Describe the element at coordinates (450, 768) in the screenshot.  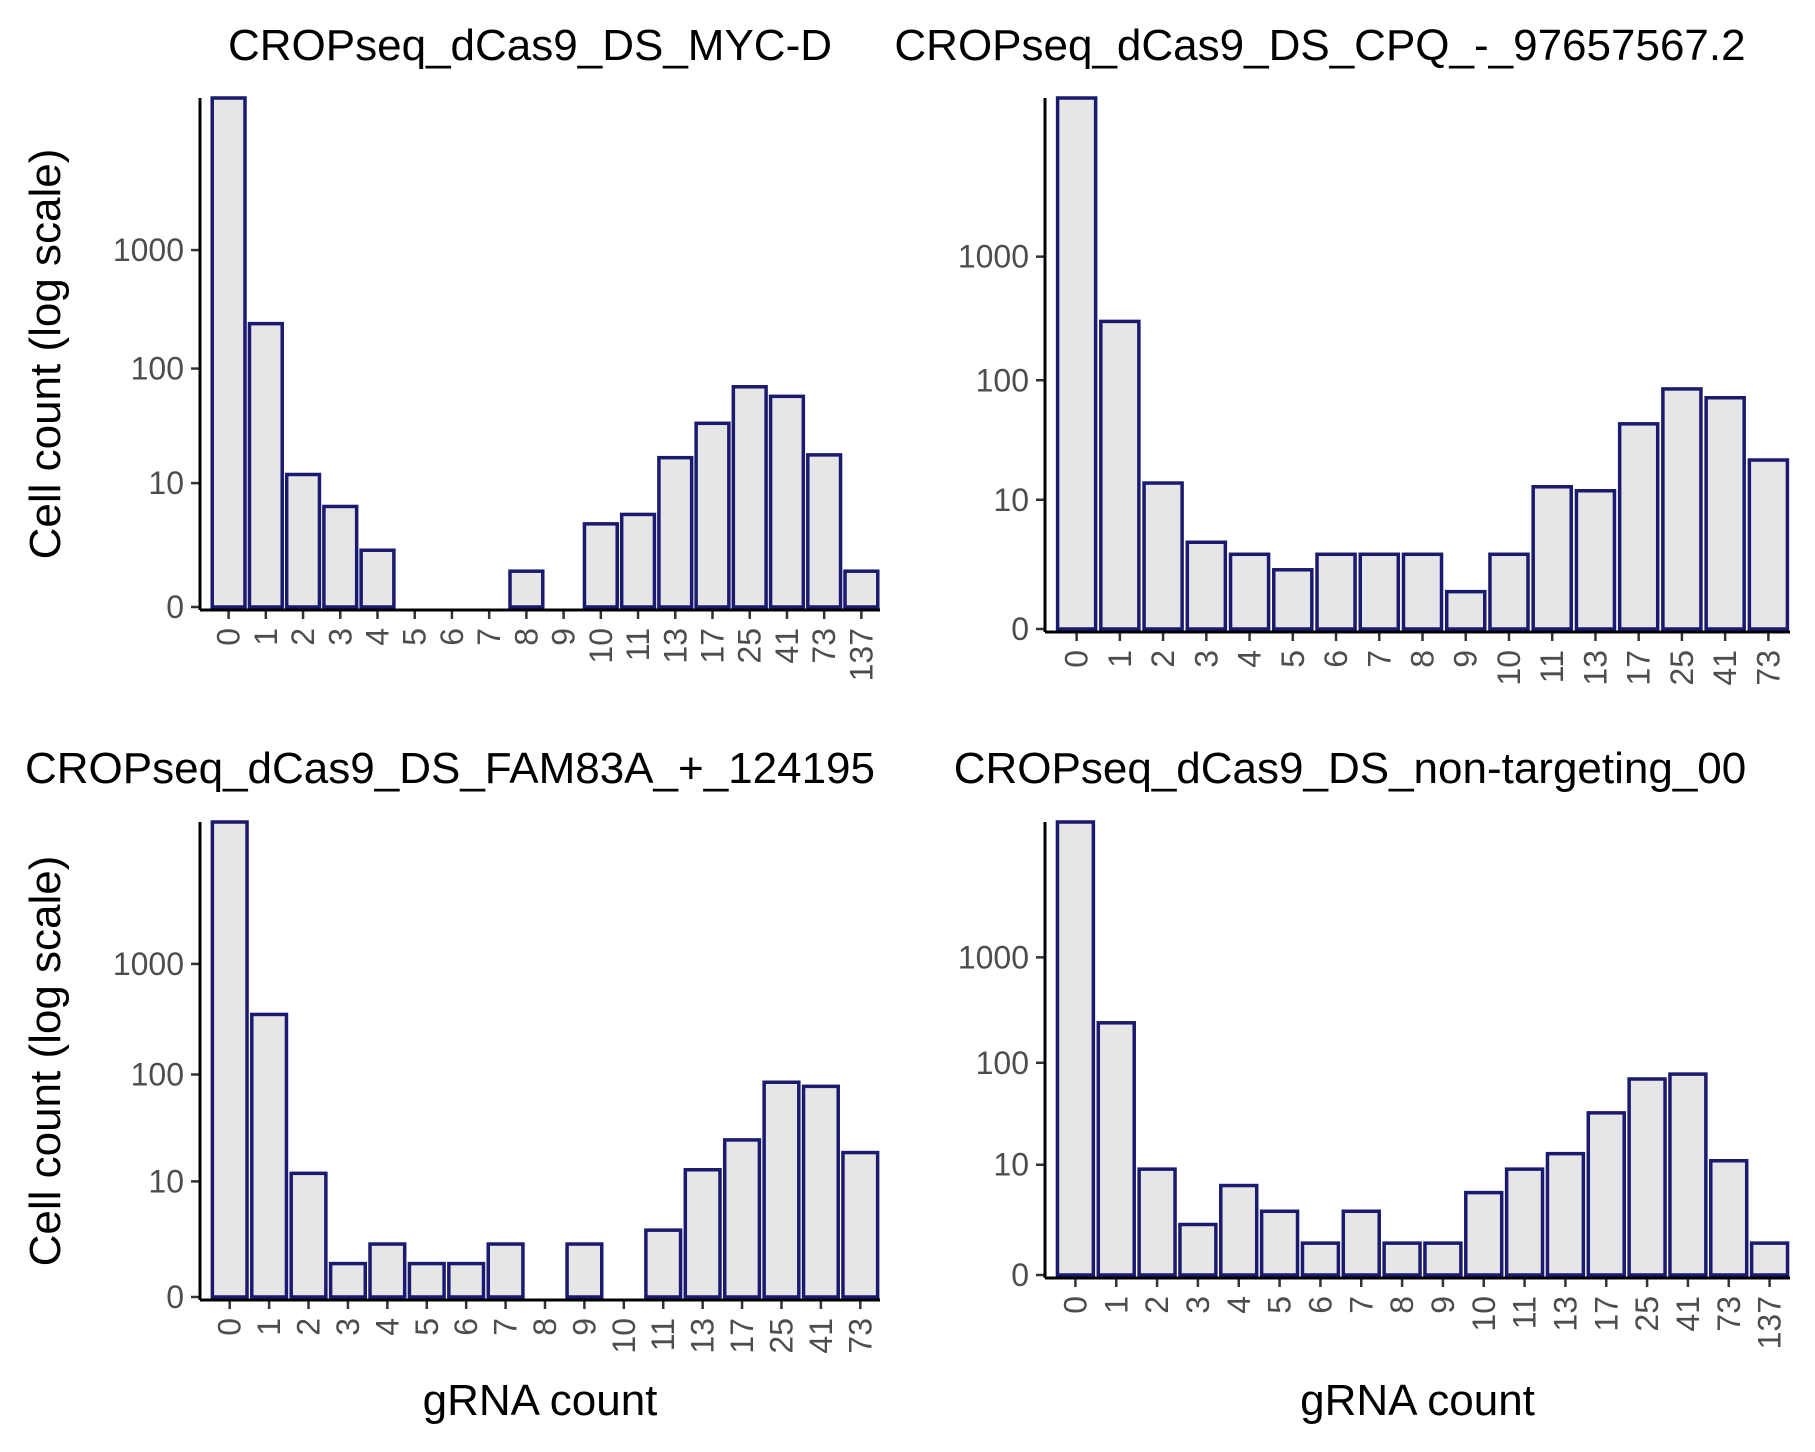
I see `panel-title: CROPseq_dCas9_DS_FAM83A_+_124195` at that location.